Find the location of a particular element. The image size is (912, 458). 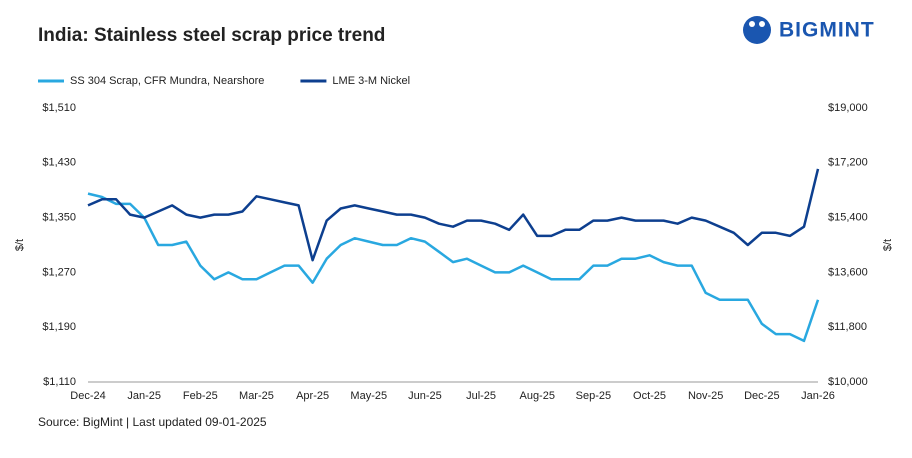

x-tick-label: Dec-24 is located at coordinates (87, 396).